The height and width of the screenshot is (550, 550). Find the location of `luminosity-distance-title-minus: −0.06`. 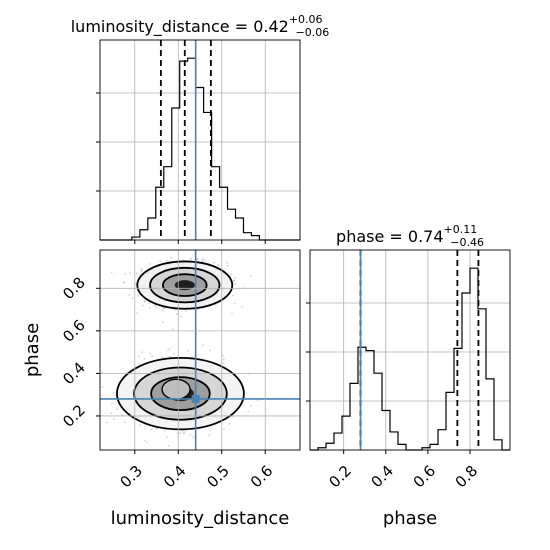

luminosity-distance-title-minus: −0.06 is located at coordinates (313, 32).